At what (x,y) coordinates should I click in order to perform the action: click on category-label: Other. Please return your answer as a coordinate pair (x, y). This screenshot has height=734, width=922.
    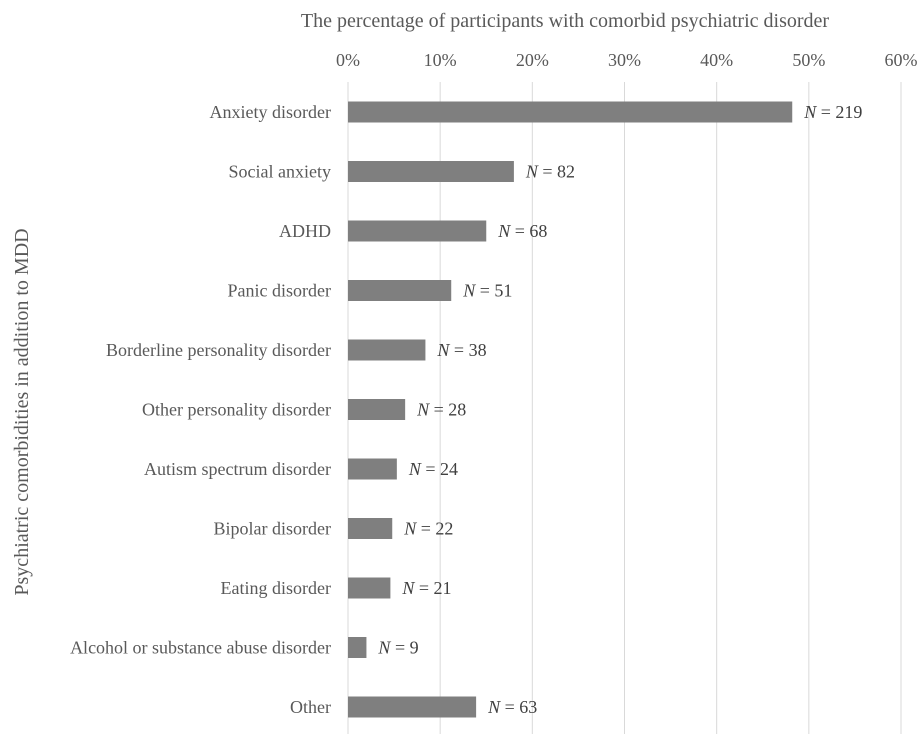
    Looking at the image, I should click on (310, 707).